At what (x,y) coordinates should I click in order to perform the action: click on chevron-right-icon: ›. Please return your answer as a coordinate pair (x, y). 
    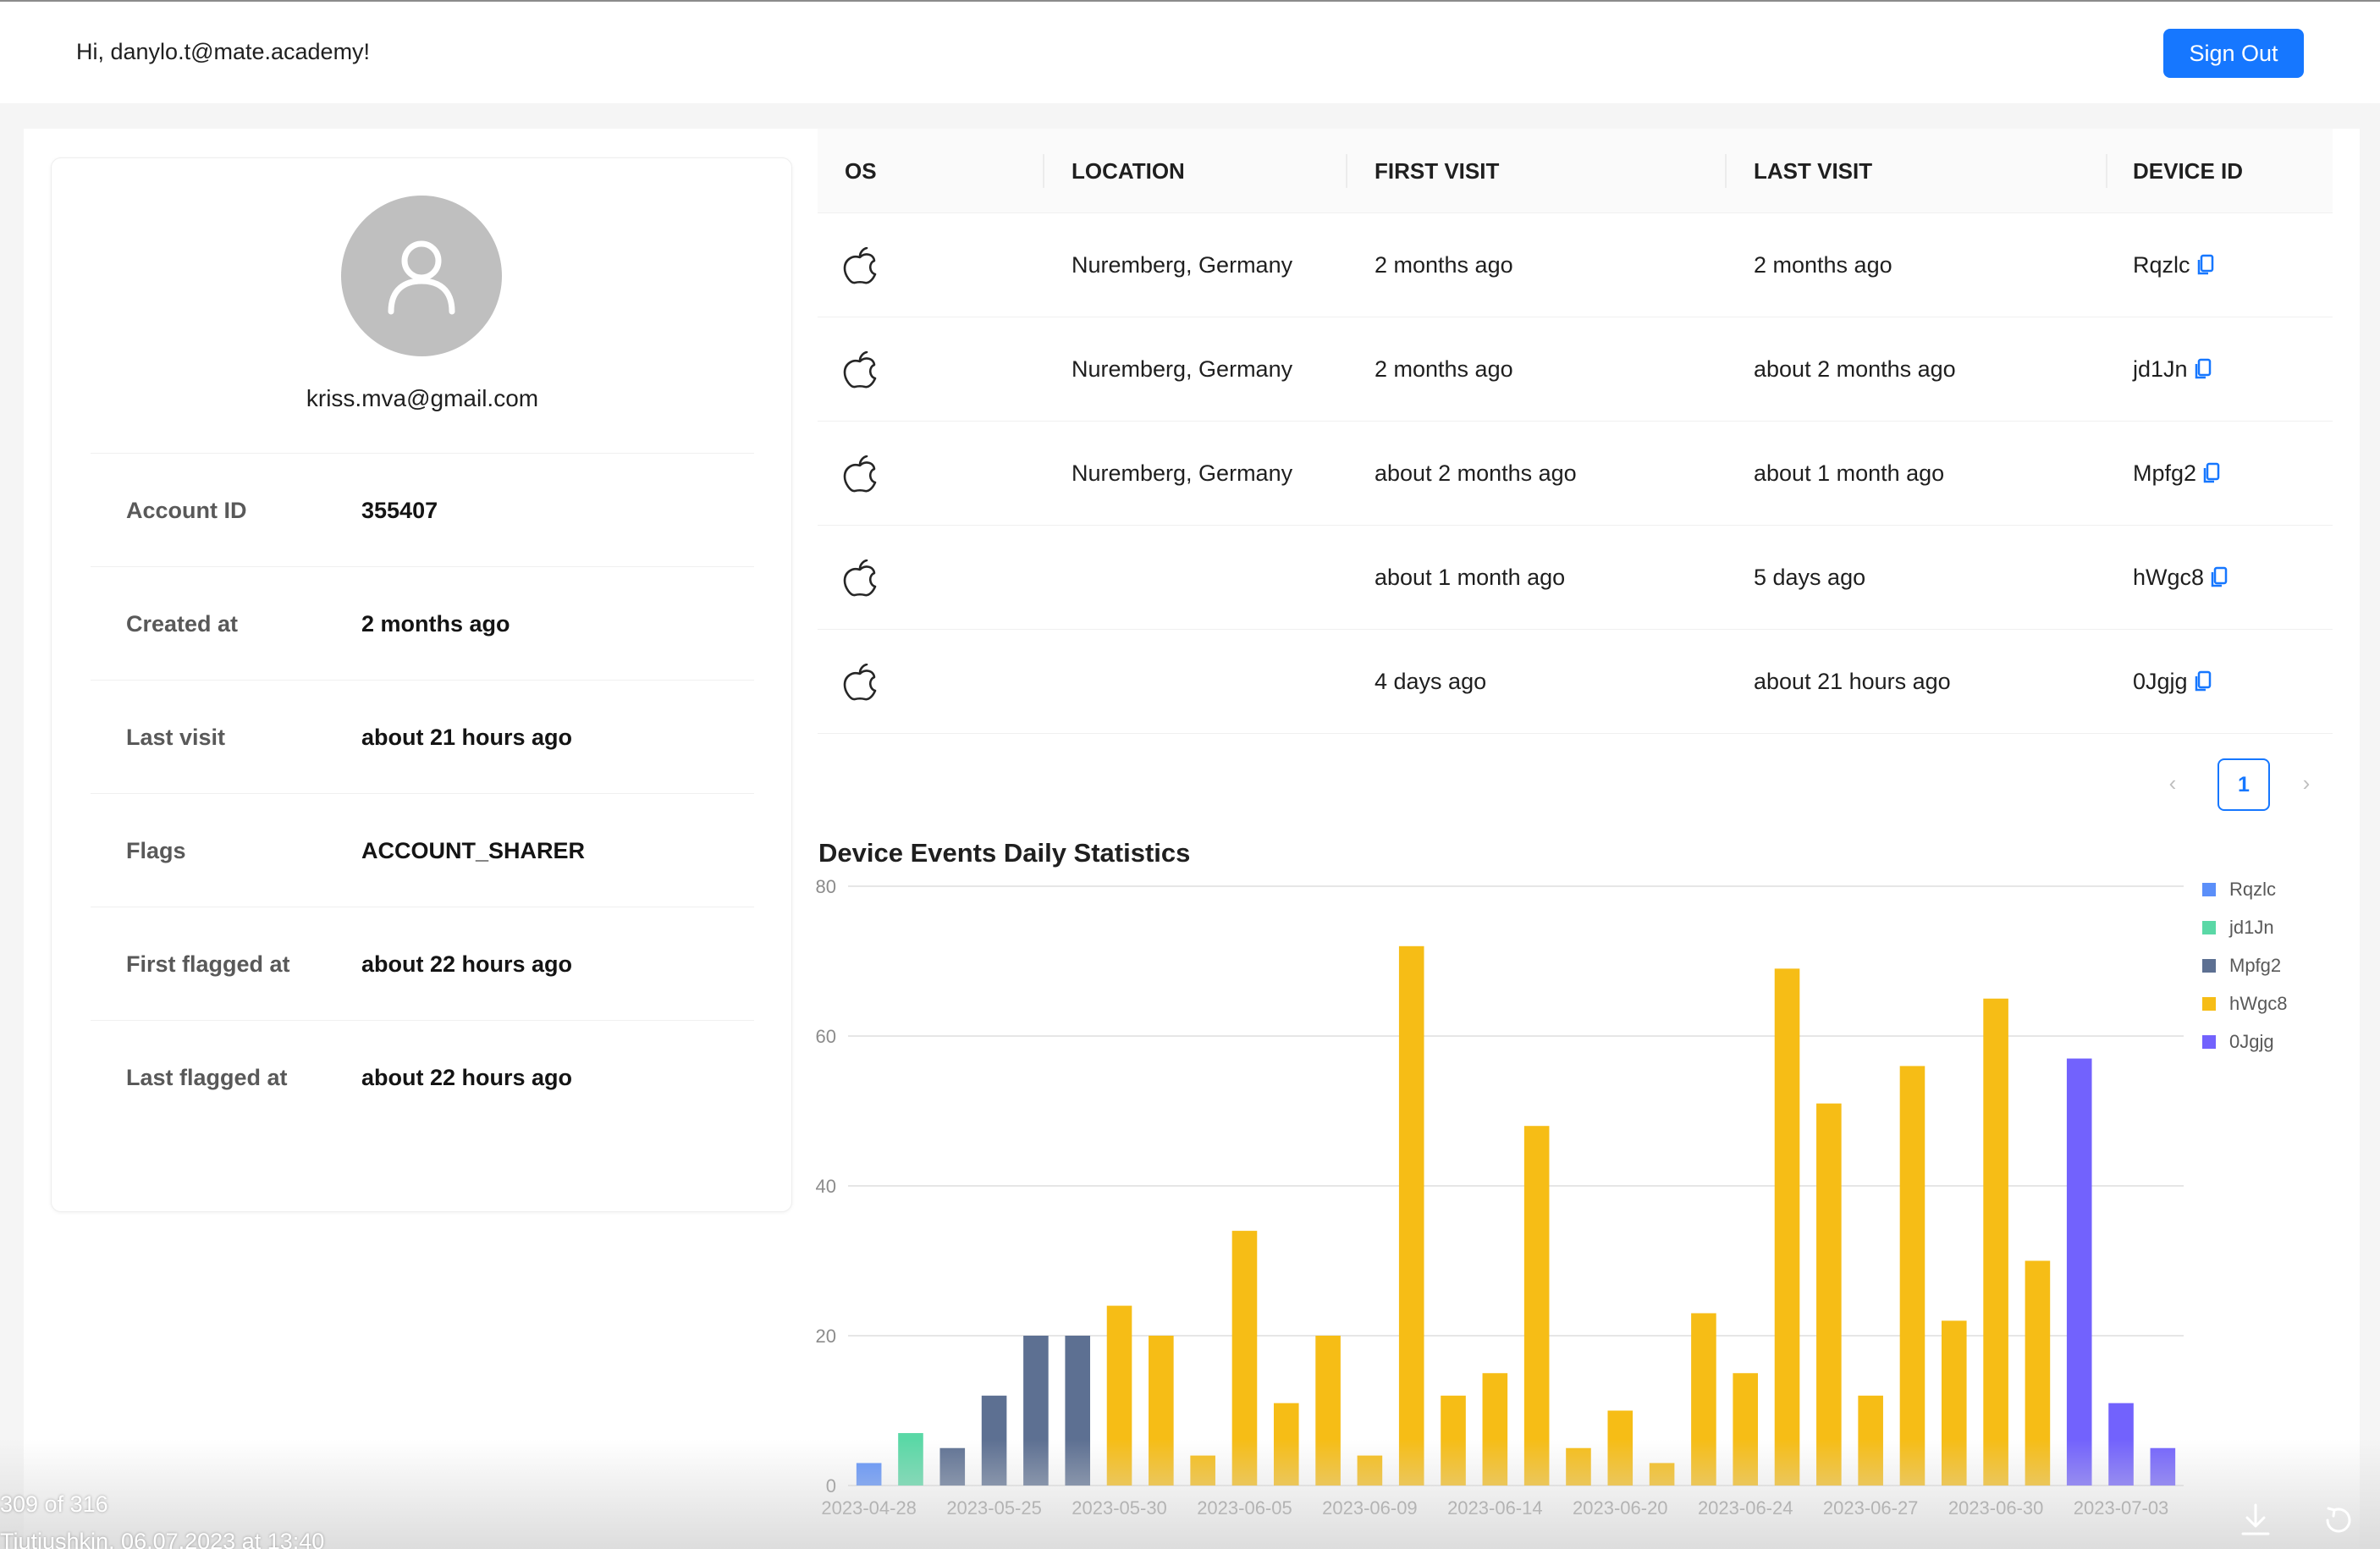
    Looking at the image, I should click on (2306, 783).